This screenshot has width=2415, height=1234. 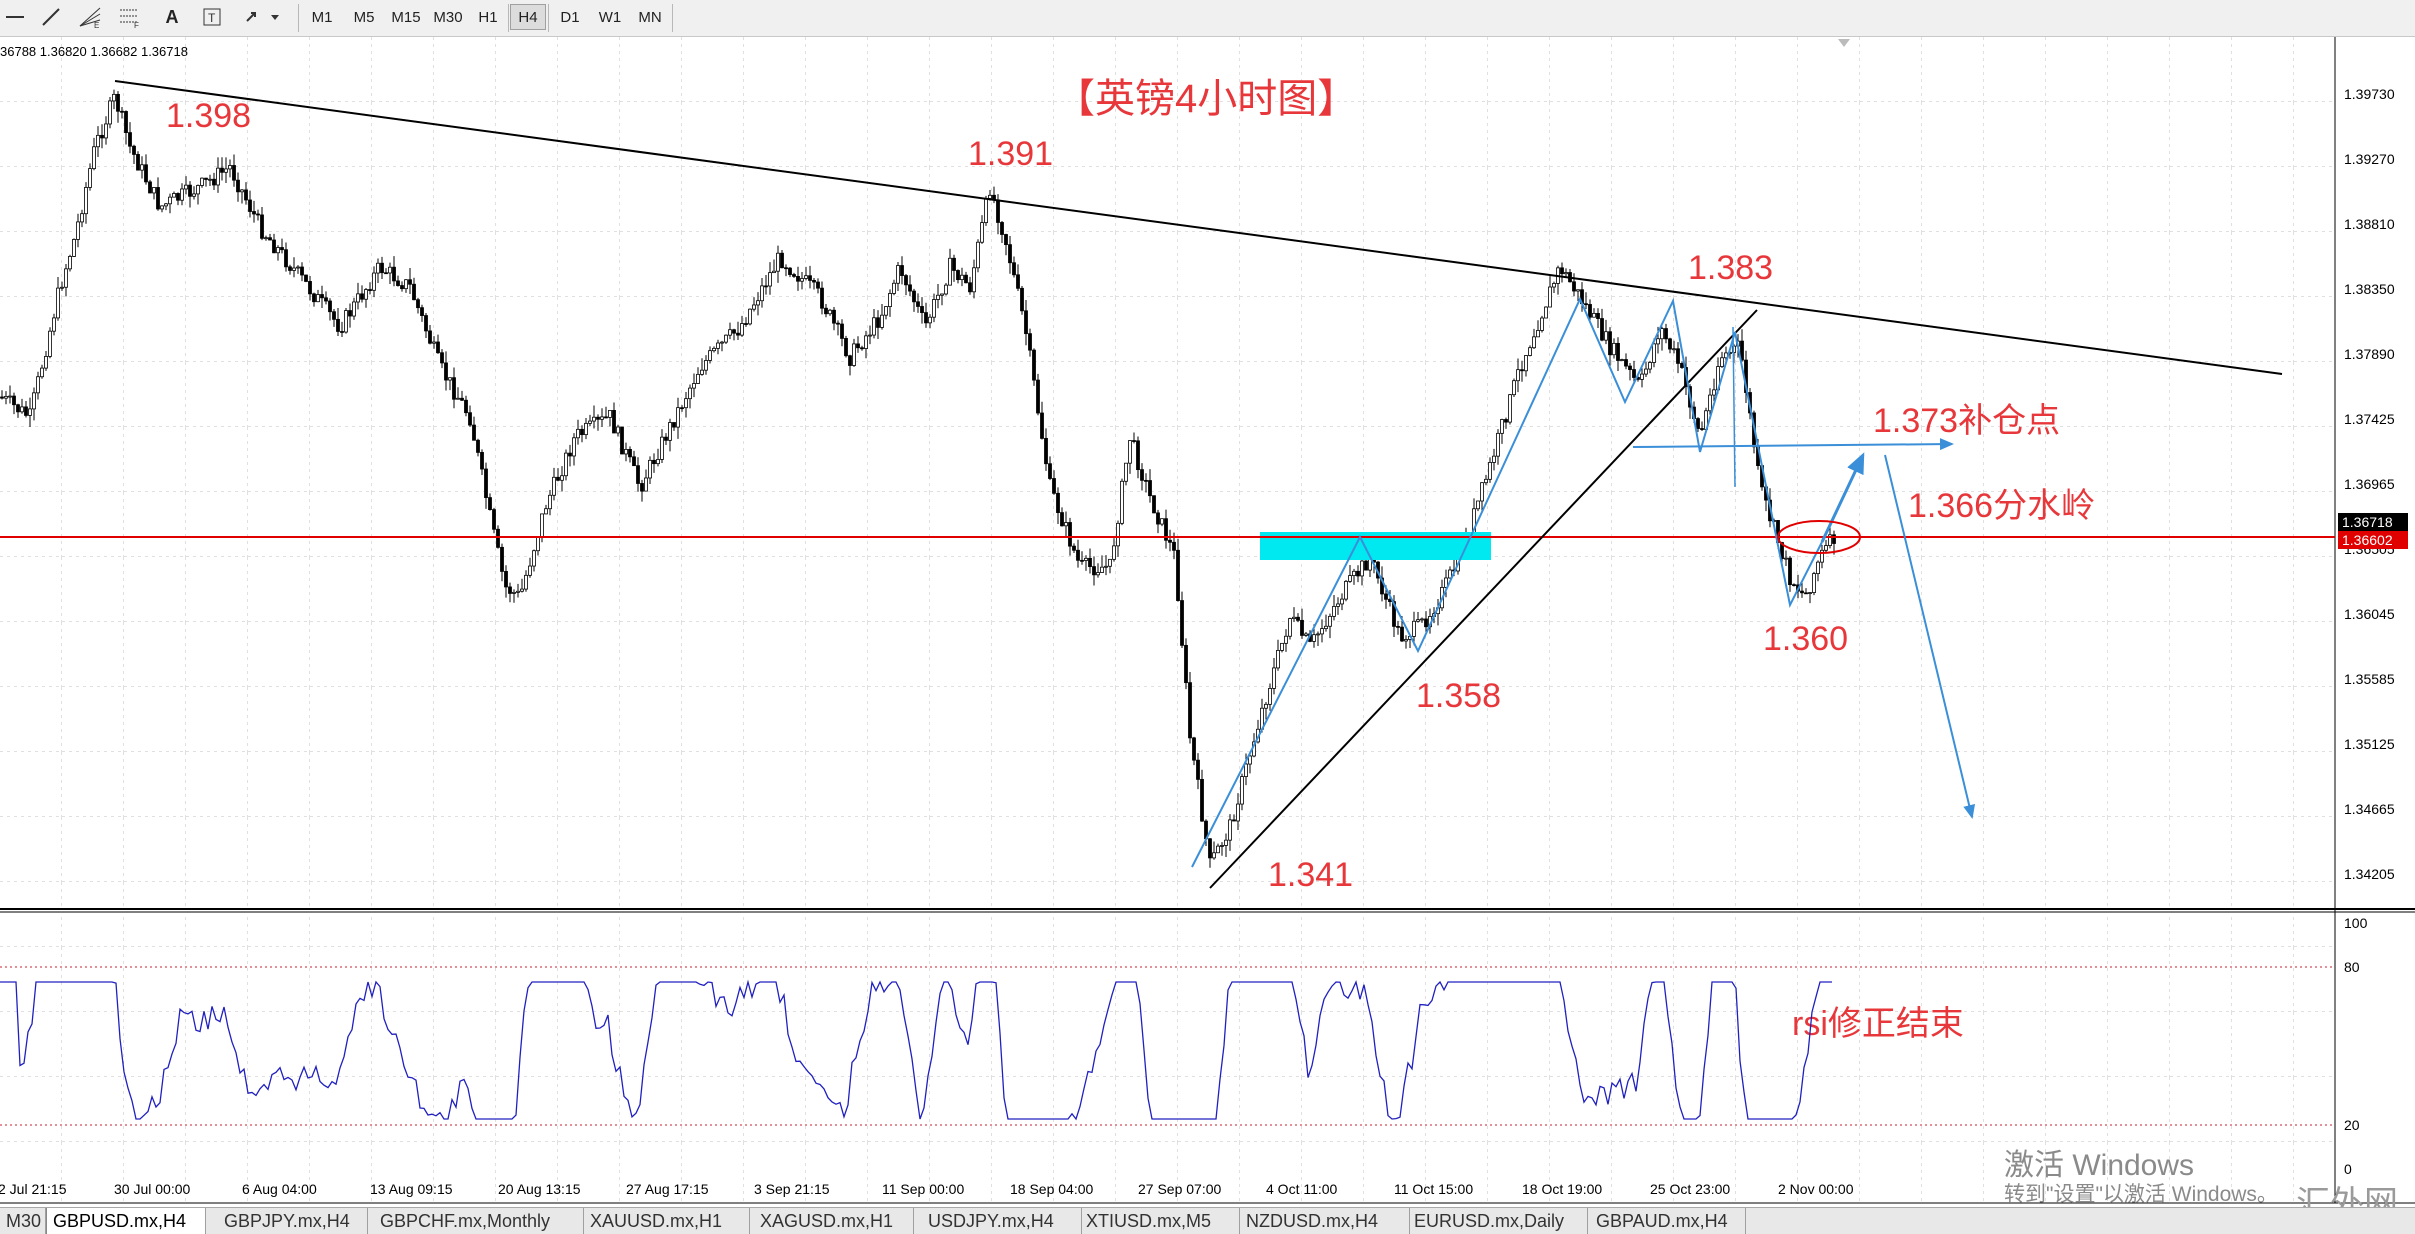 I want to click on arrows-icon, so click(x=263, y=17).